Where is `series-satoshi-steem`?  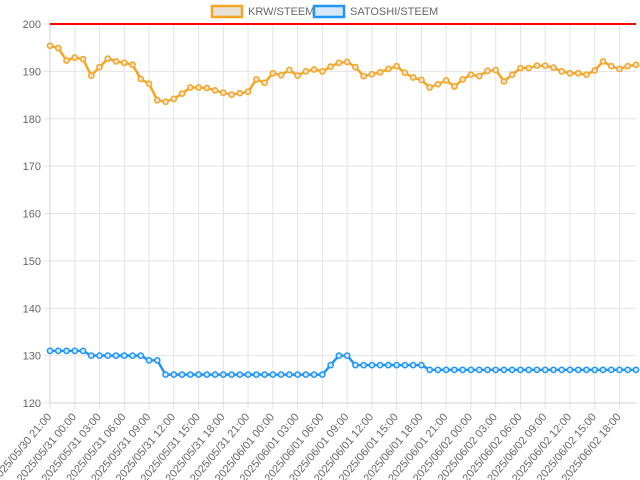
series-satoshi-steem is located at coordinates (343, 362).